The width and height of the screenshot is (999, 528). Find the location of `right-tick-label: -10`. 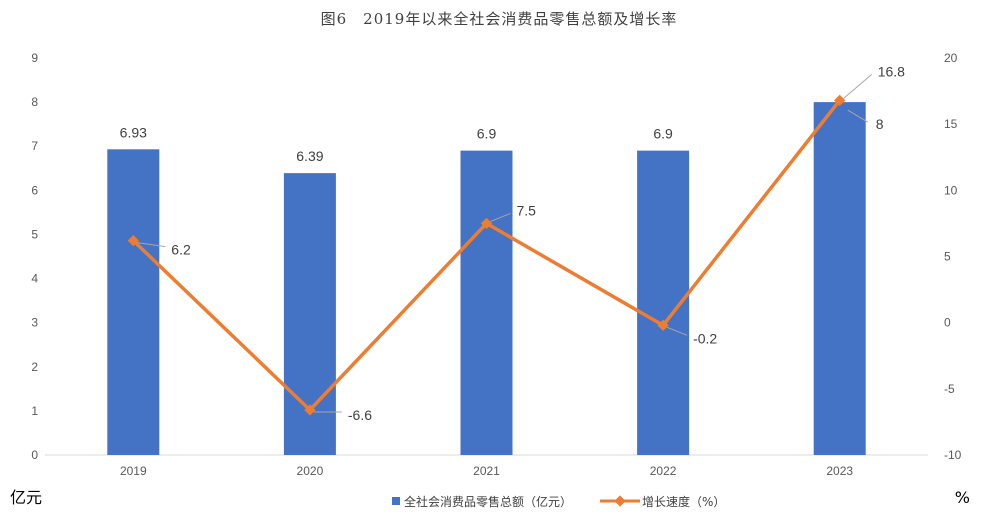

right-tick-label: -10 is located at coordinates (953, 455).